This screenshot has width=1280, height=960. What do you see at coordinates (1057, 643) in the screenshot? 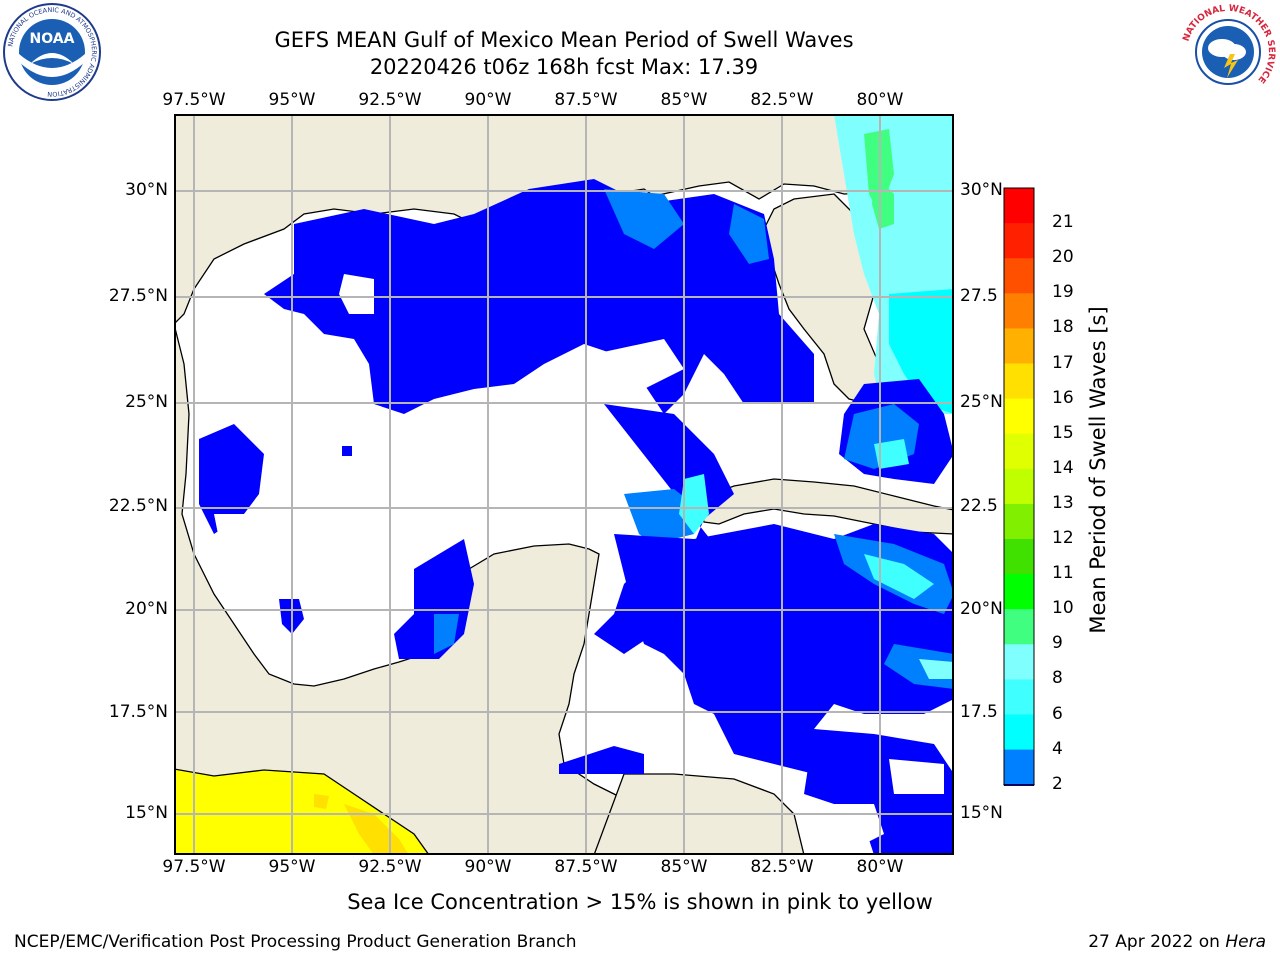
I see `colorbar-tick-label: 9` at bounding box center [1057, 643].